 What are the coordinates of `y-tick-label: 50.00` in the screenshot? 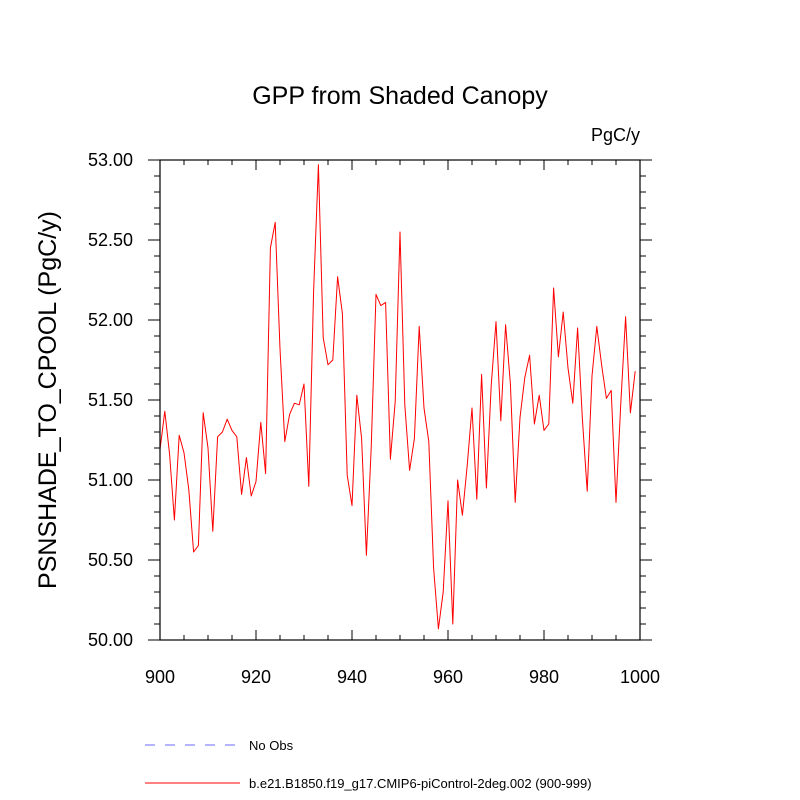 It's located at (110, 640).